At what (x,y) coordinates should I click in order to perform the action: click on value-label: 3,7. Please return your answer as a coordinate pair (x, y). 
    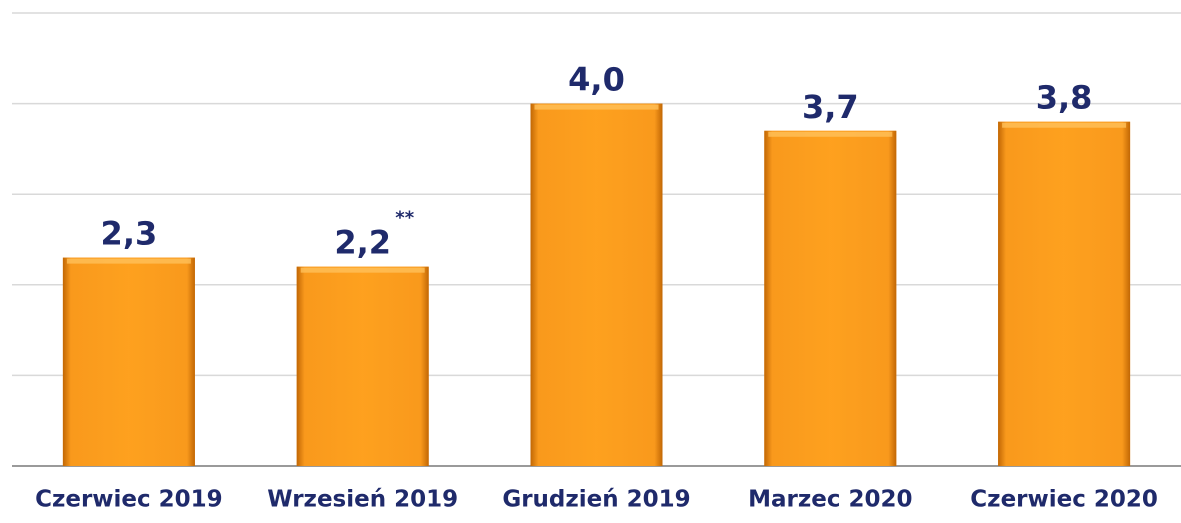
    Looking at the image, I should click on (830, 107).